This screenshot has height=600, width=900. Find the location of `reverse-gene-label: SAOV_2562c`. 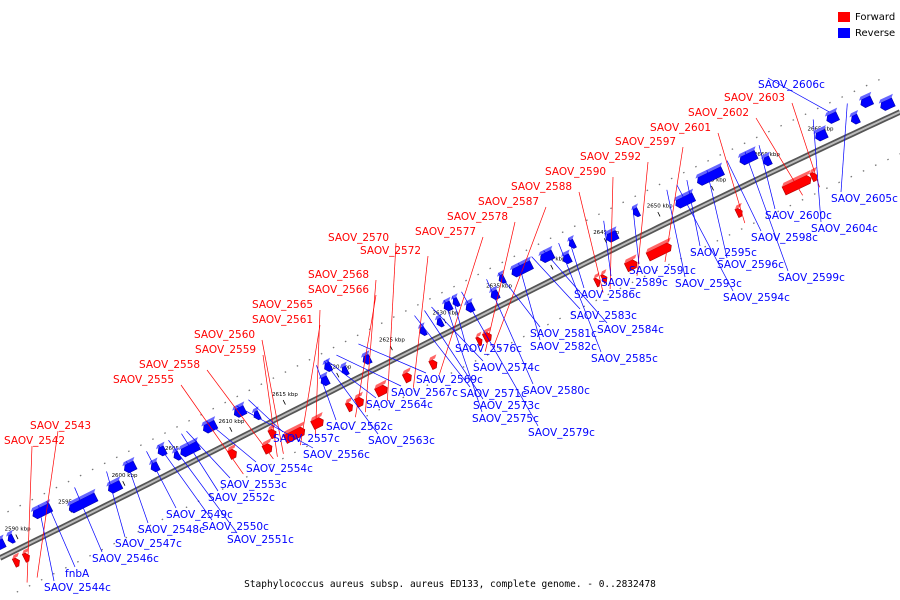

reverse-gene-label: SAOV_2562c is located at coordinates (359, 427).